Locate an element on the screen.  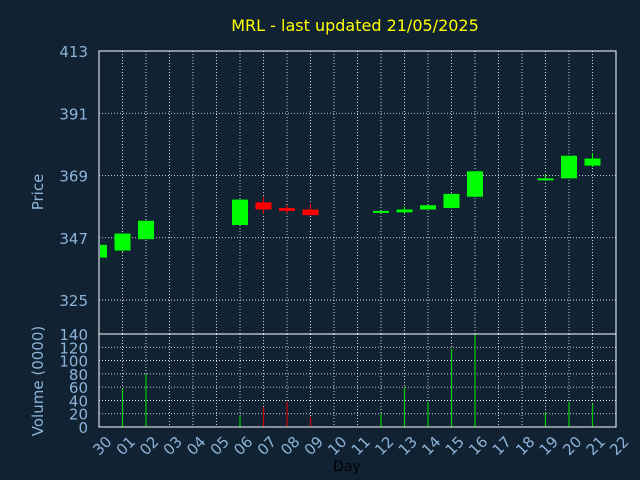
volume-y-tick: 20 is located at coordinates (78, 415).